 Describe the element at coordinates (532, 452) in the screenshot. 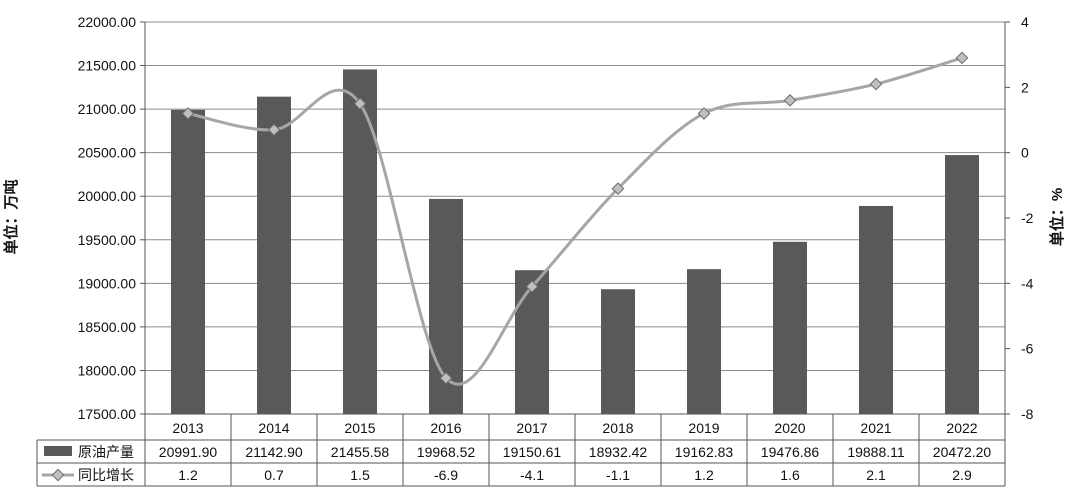

I see `production-value: 19150.61` at that location.